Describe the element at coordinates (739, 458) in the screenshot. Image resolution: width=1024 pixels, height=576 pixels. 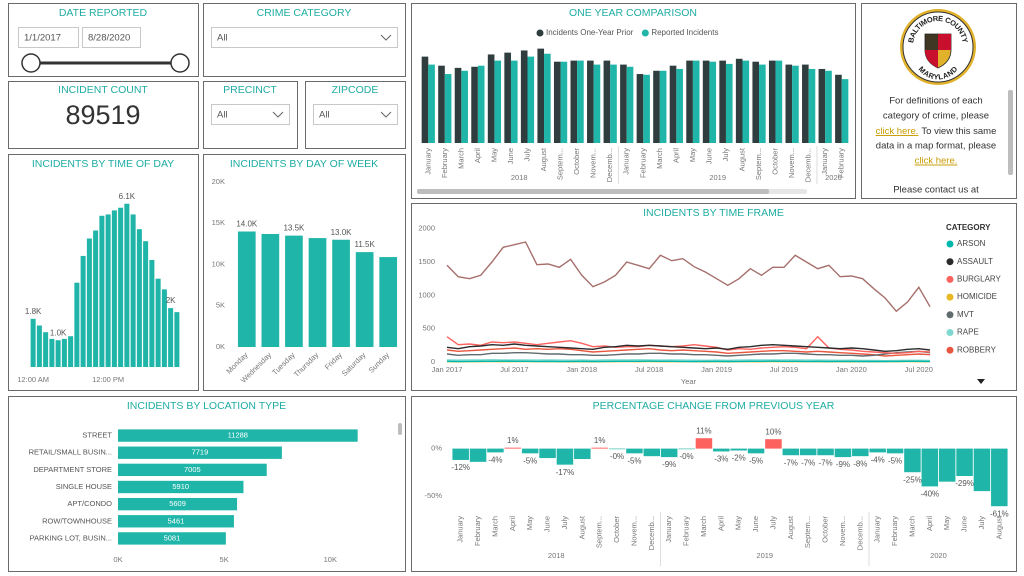
I see `data-label: -2%` at that location.